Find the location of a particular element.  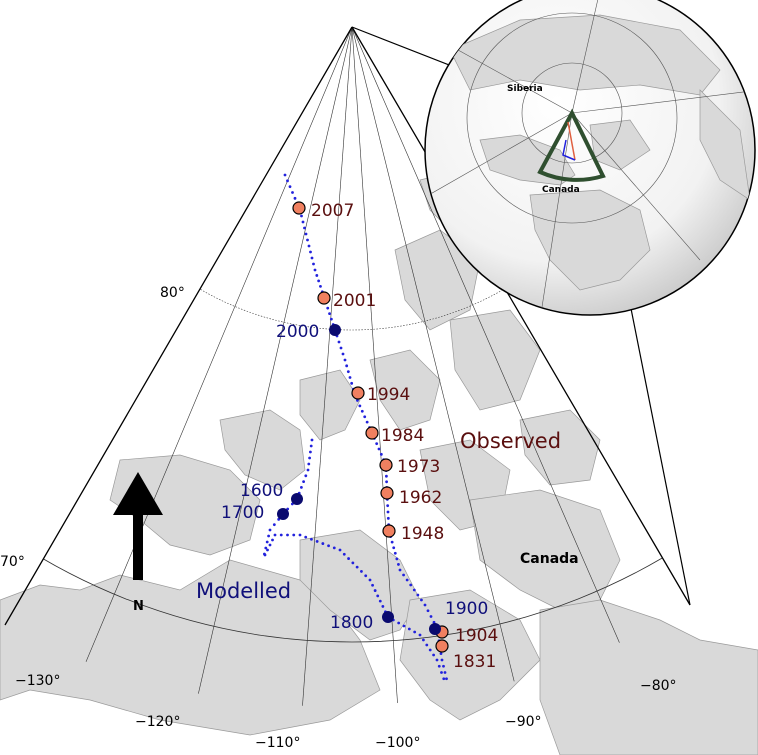

region-label-canada: Canada is located at coordinates (549, 559).